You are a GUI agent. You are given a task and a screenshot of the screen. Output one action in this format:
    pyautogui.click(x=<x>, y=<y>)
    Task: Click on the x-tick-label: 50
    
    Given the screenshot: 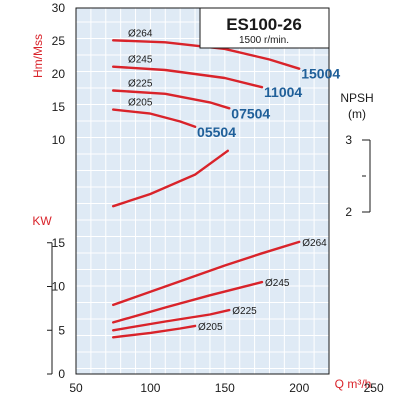 What is the action you would take?
    pyautogui.click(x=76, y=388)
    